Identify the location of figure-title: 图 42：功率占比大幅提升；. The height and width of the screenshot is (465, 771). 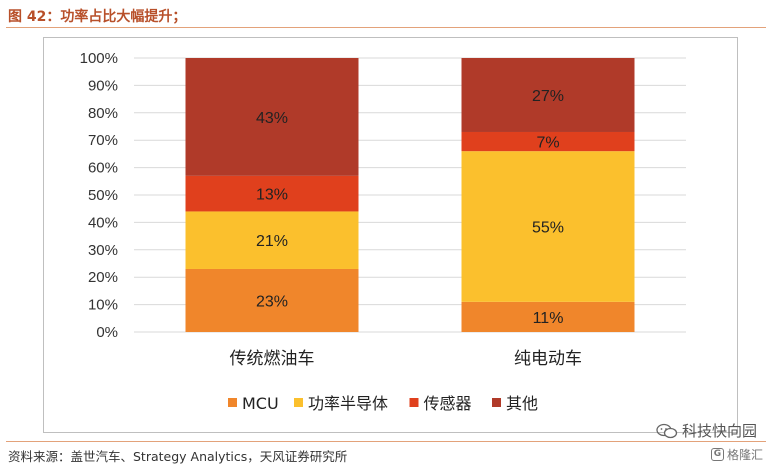
(97, 17).